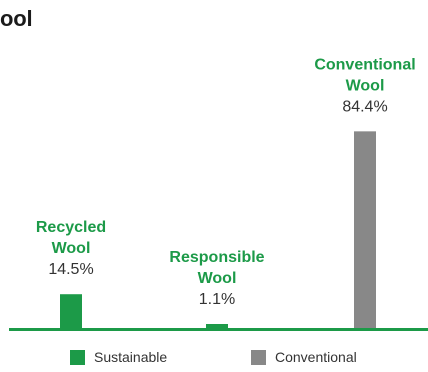 The height and width of the screenshot is (372, 428). I want to click on category-label-responsible-wool-line-1: Responsible, so click(216, 257).